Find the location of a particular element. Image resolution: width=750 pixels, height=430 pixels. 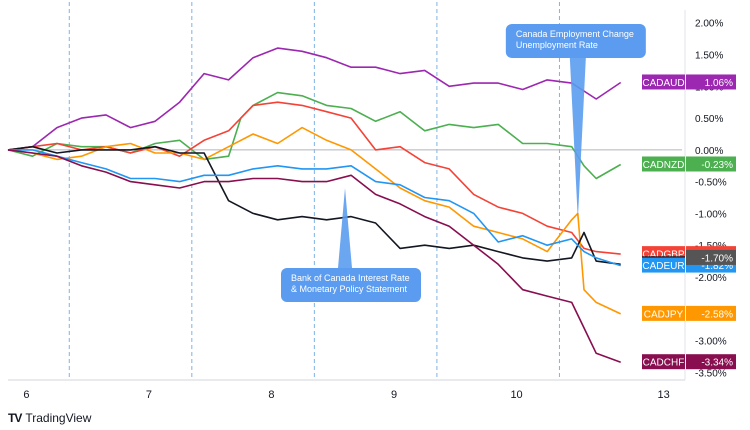

y-tick-label: -1.00% is located at coordinates (711, 214).